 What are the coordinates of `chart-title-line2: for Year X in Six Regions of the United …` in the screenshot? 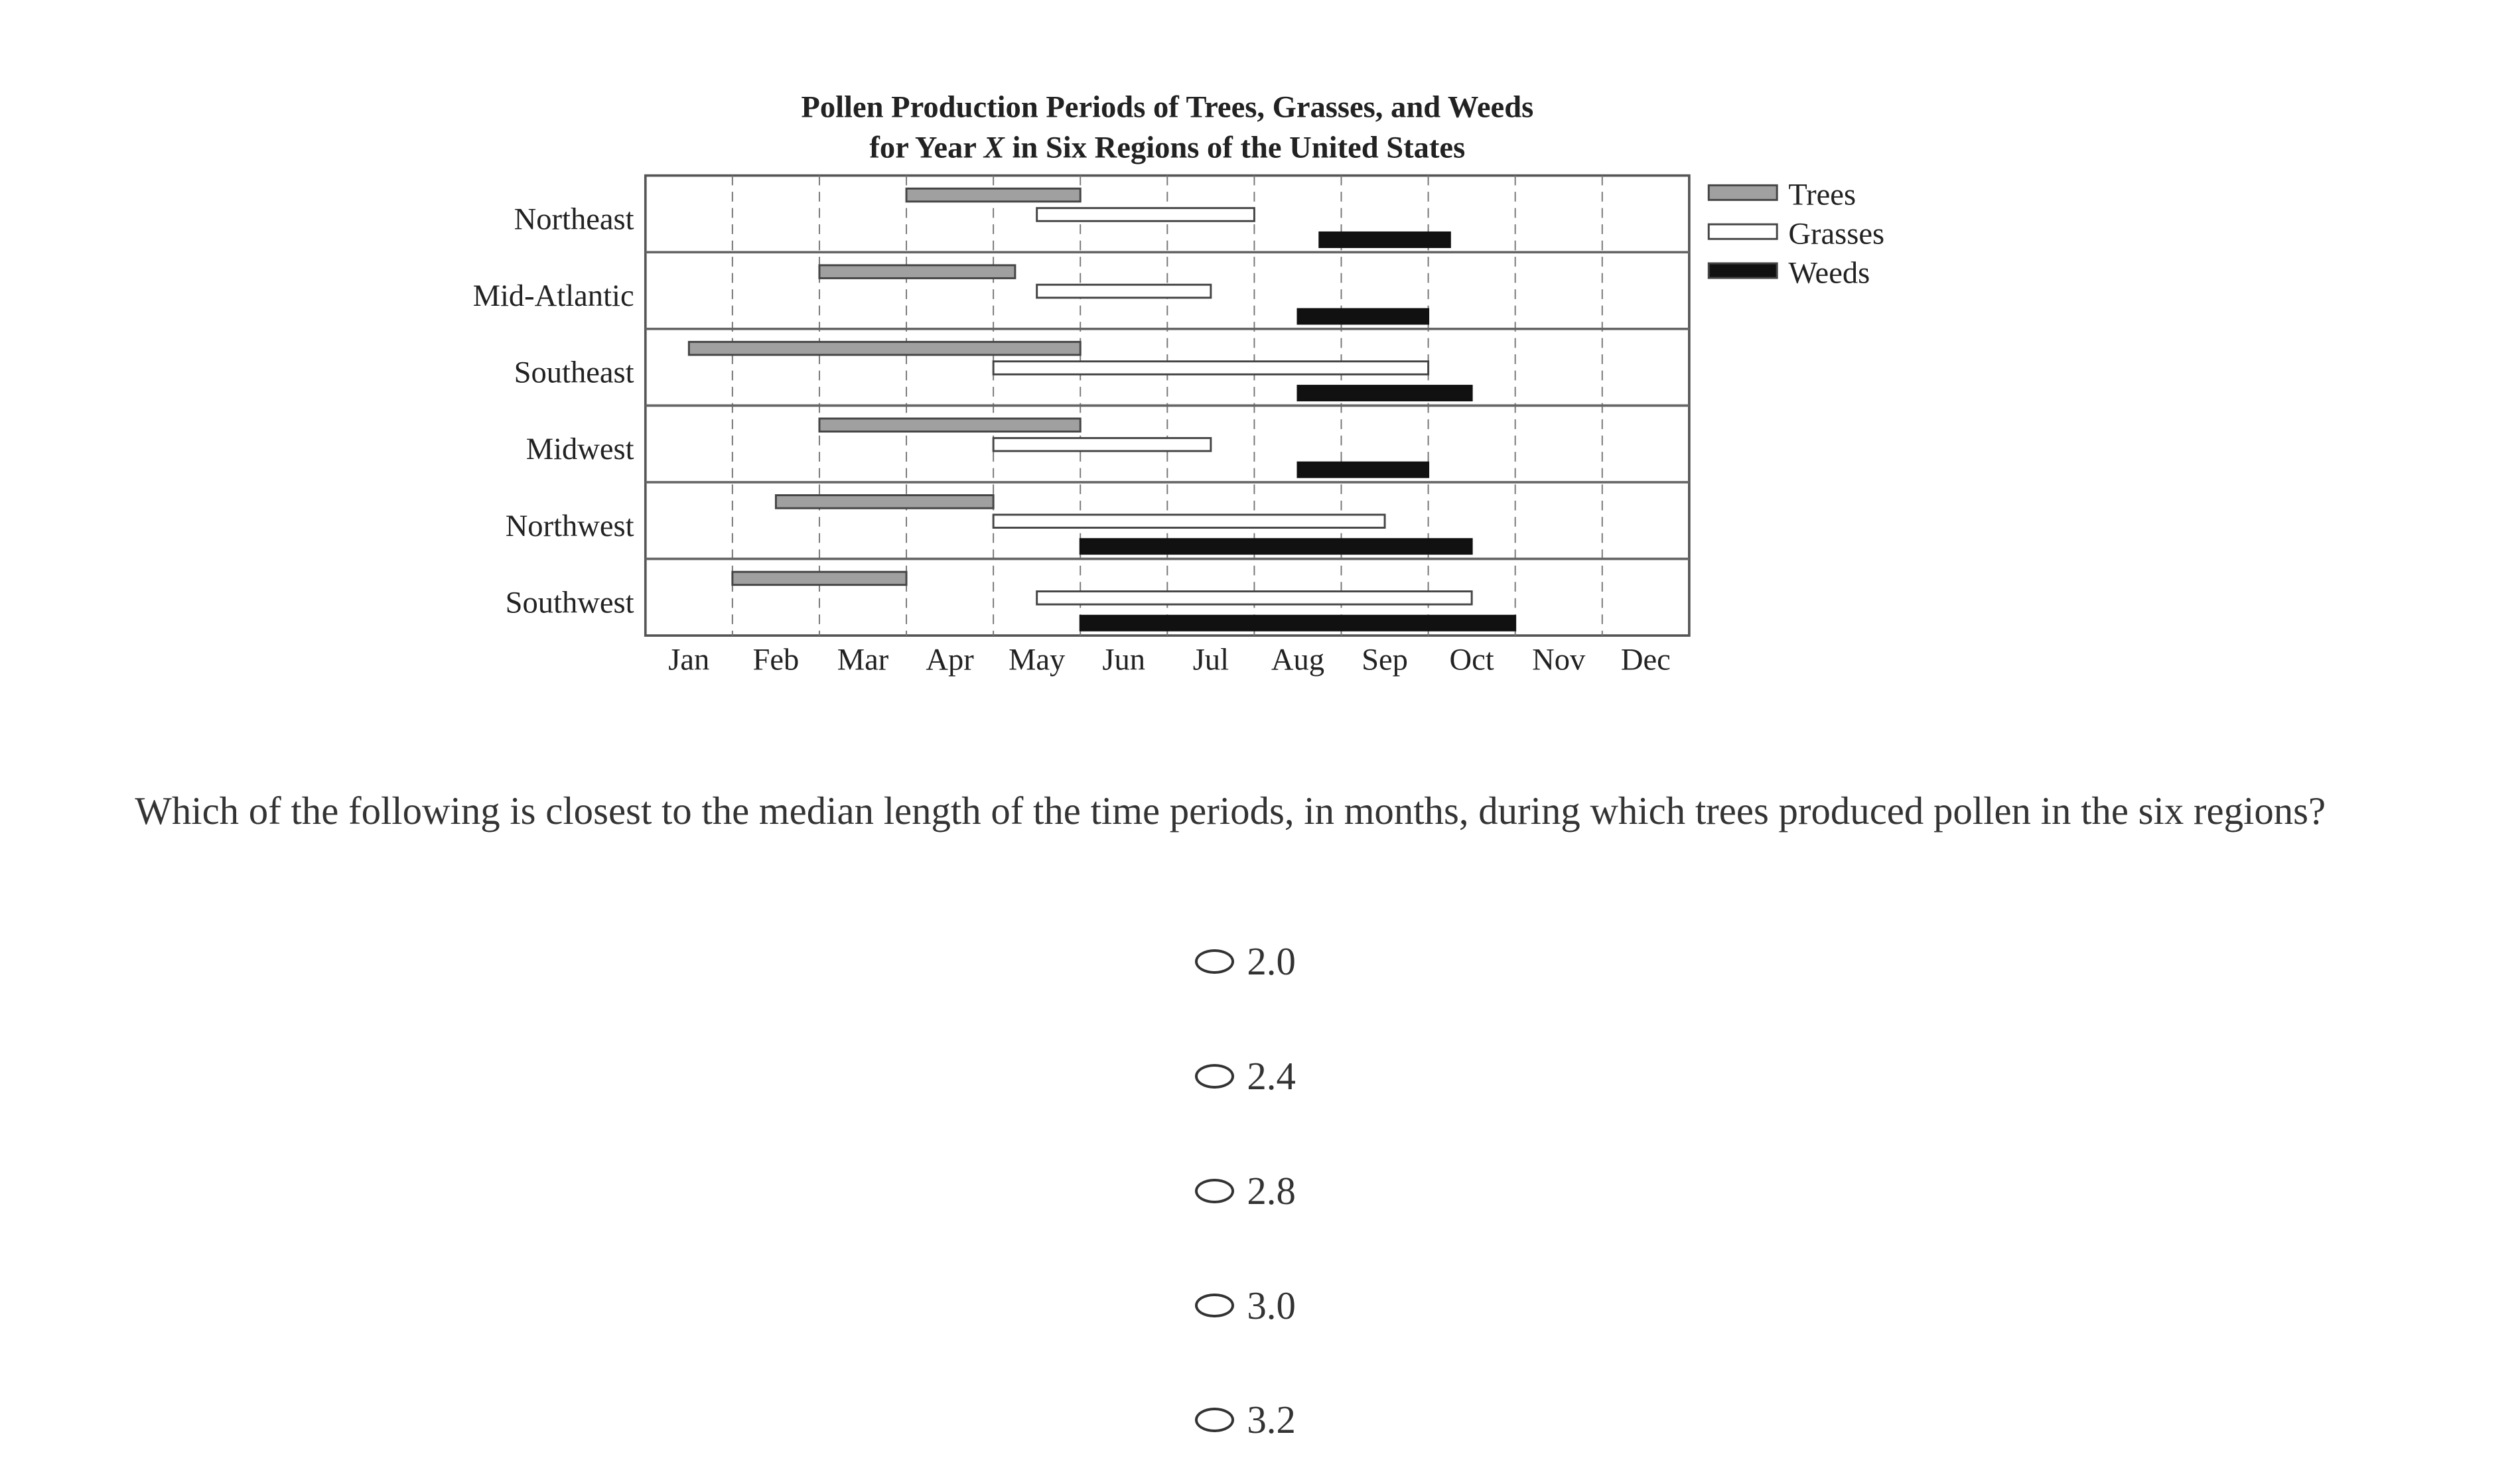 It's located at (1167, 148).